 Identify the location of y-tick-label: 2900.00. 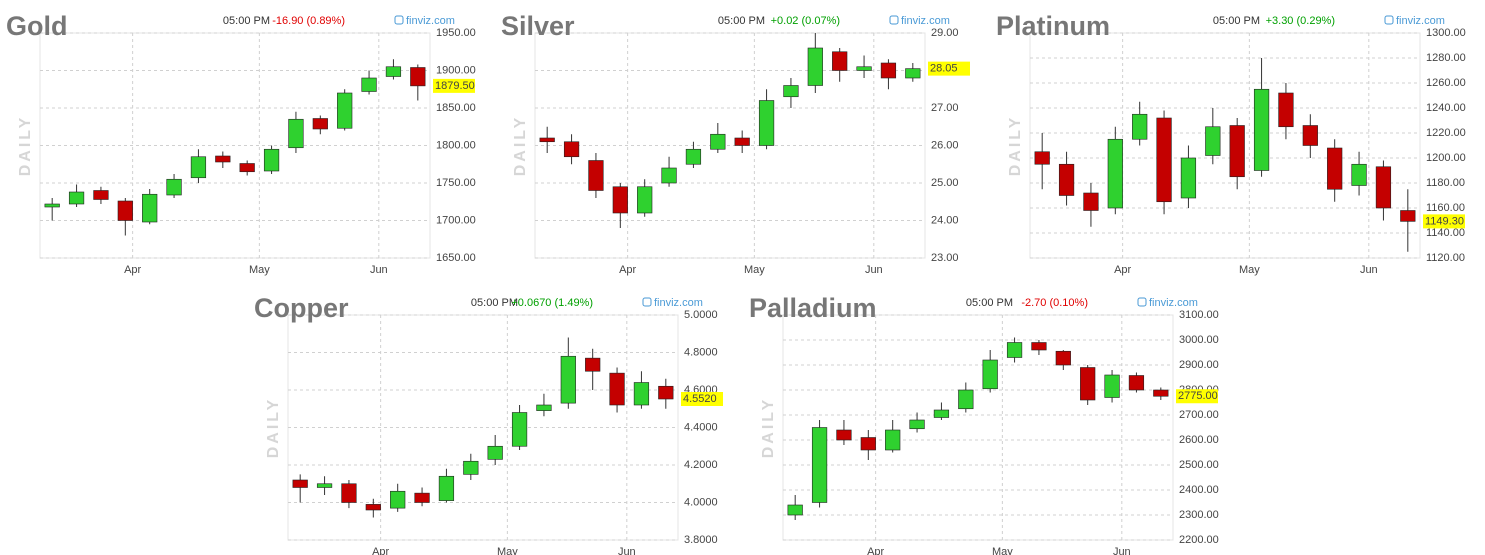
(1199, 365).